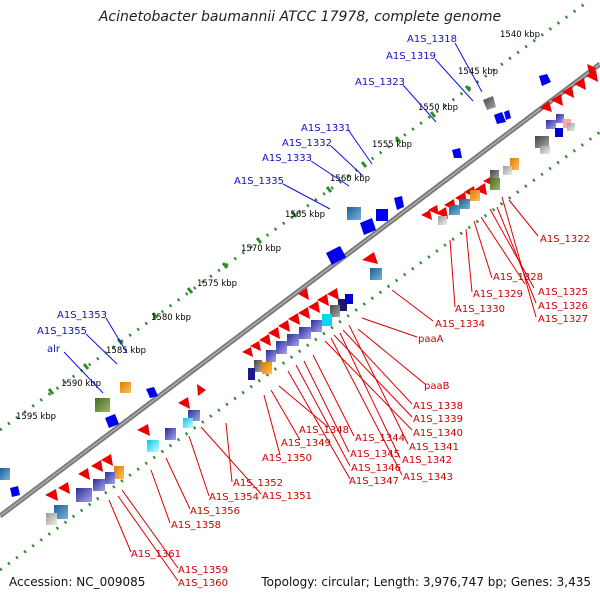 The width and height of the screenshot is (600, 600). What do you see at coordinates (77, 582) in the screenshot?
I see `accession-label: Accession: NC_009085` at bounding box center [77, 582].